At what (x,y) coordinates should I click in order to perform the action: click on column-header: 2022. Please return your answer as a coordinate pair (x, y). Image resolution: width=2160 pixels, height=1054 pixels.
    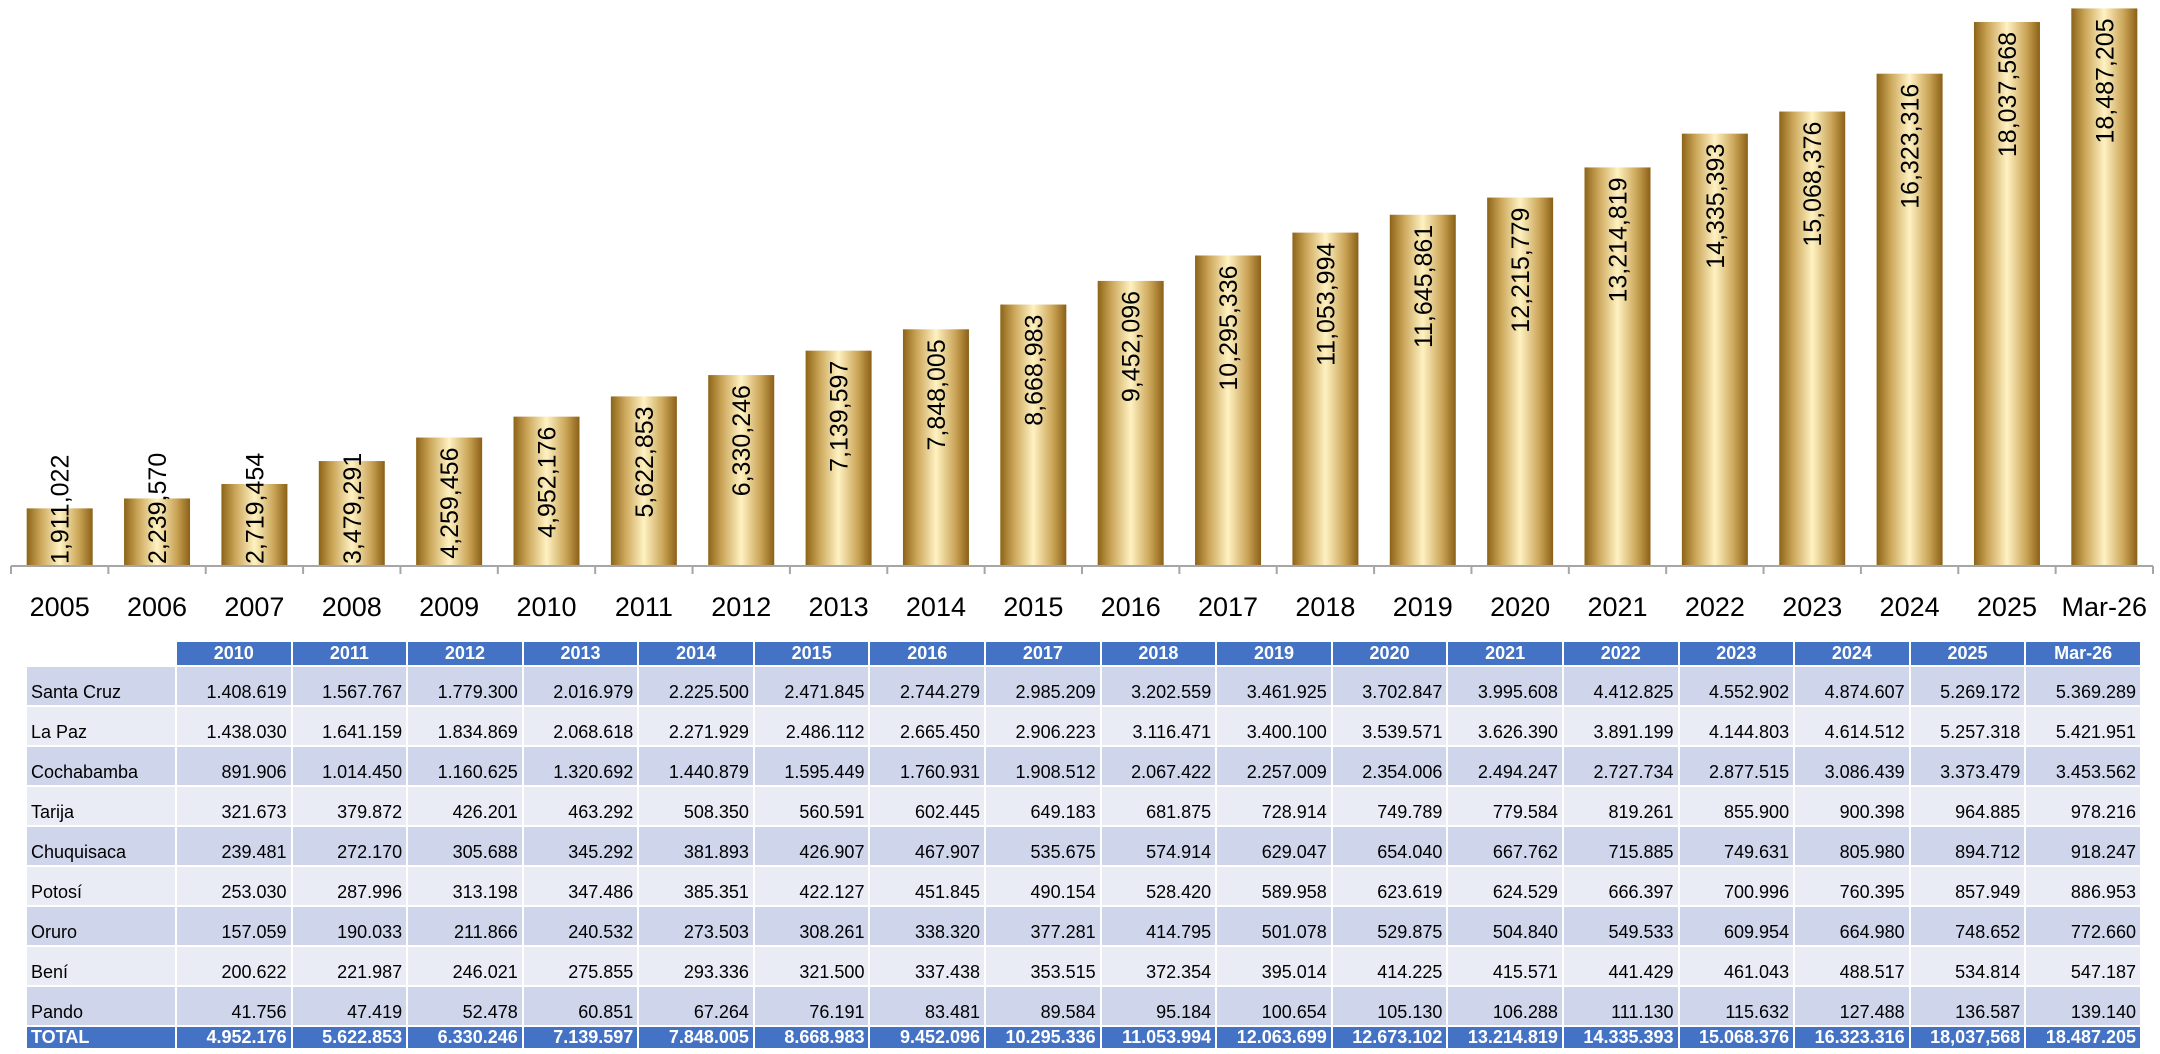
    Looking at the image, I should click on (1620, 653).